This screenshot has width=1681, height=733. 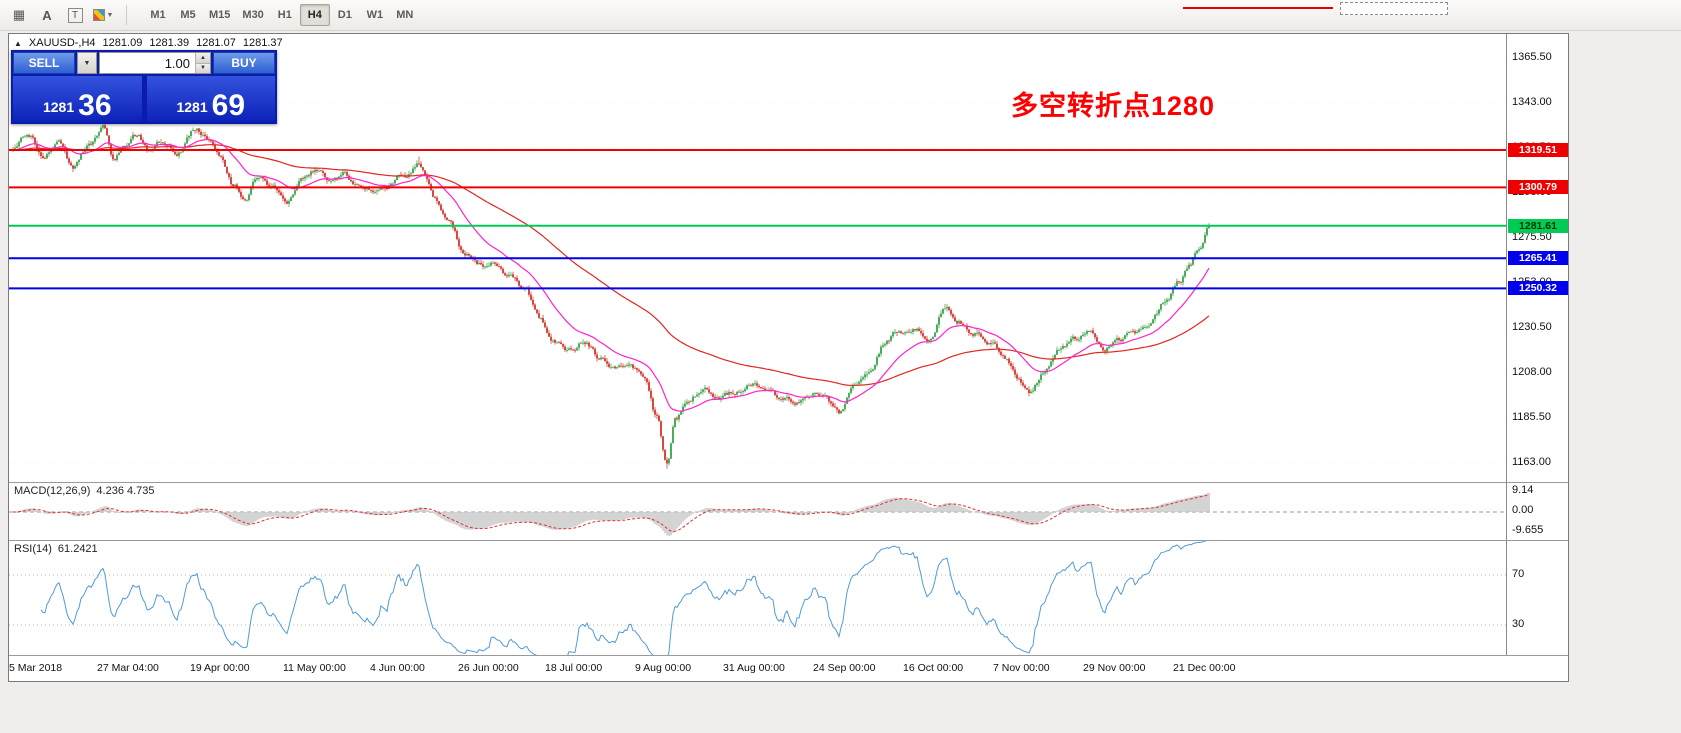 I want to click on volume-stepper: ▲ ▼, so click(x=202, y=63).